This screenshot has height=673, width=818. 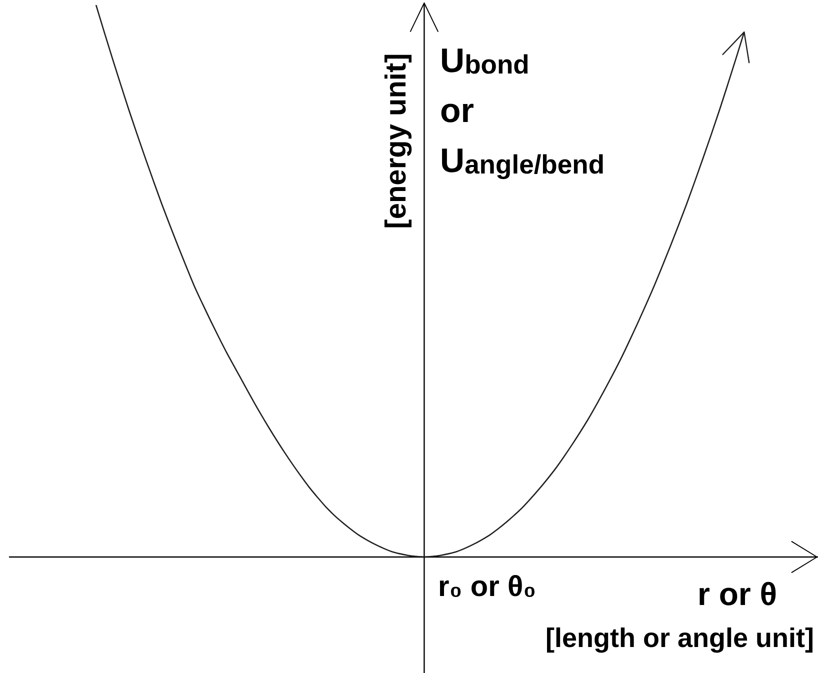 I want to click on x-axis-title: r or θ [length or angle unit], so click(x=680, y=614).